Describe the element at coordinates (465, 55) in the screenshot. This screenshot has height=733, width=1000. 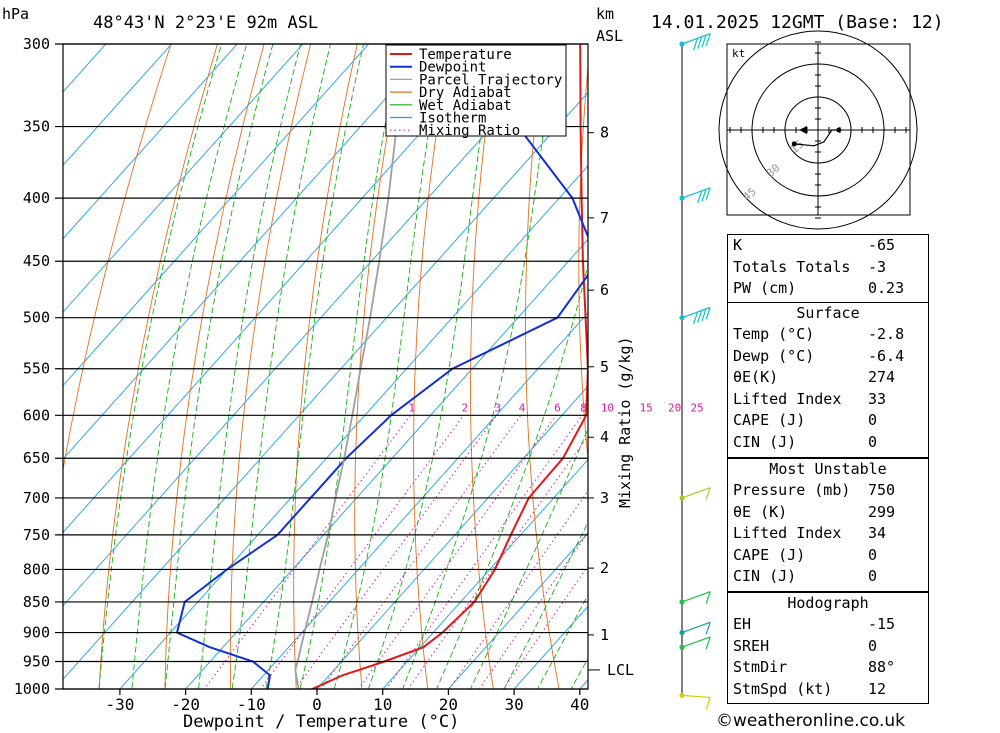
I see `legend-entry: Temperature` at that location.